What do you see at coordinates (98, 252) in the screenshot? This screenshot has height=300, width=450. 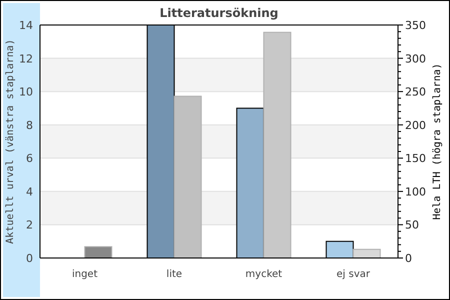 I see `bar` at bounding box center [98, 252].